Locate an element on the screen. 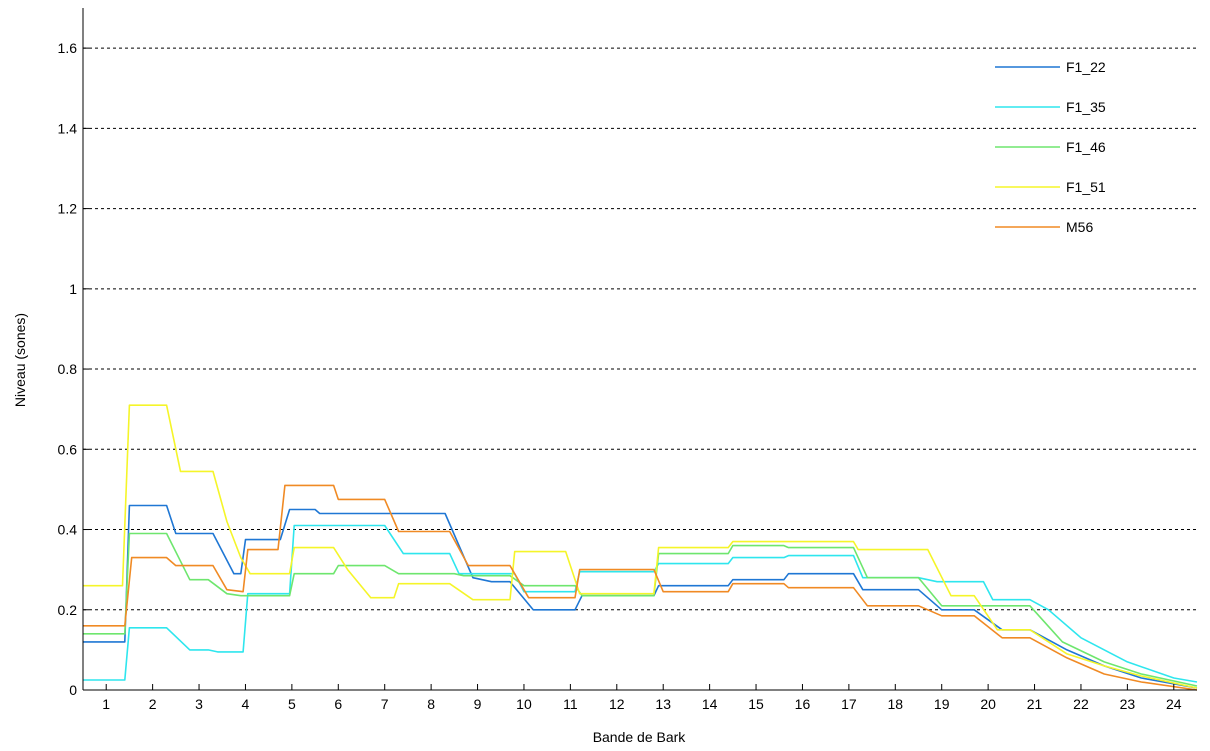  x-tick-label: 1 is located at coordinates (106, 704).